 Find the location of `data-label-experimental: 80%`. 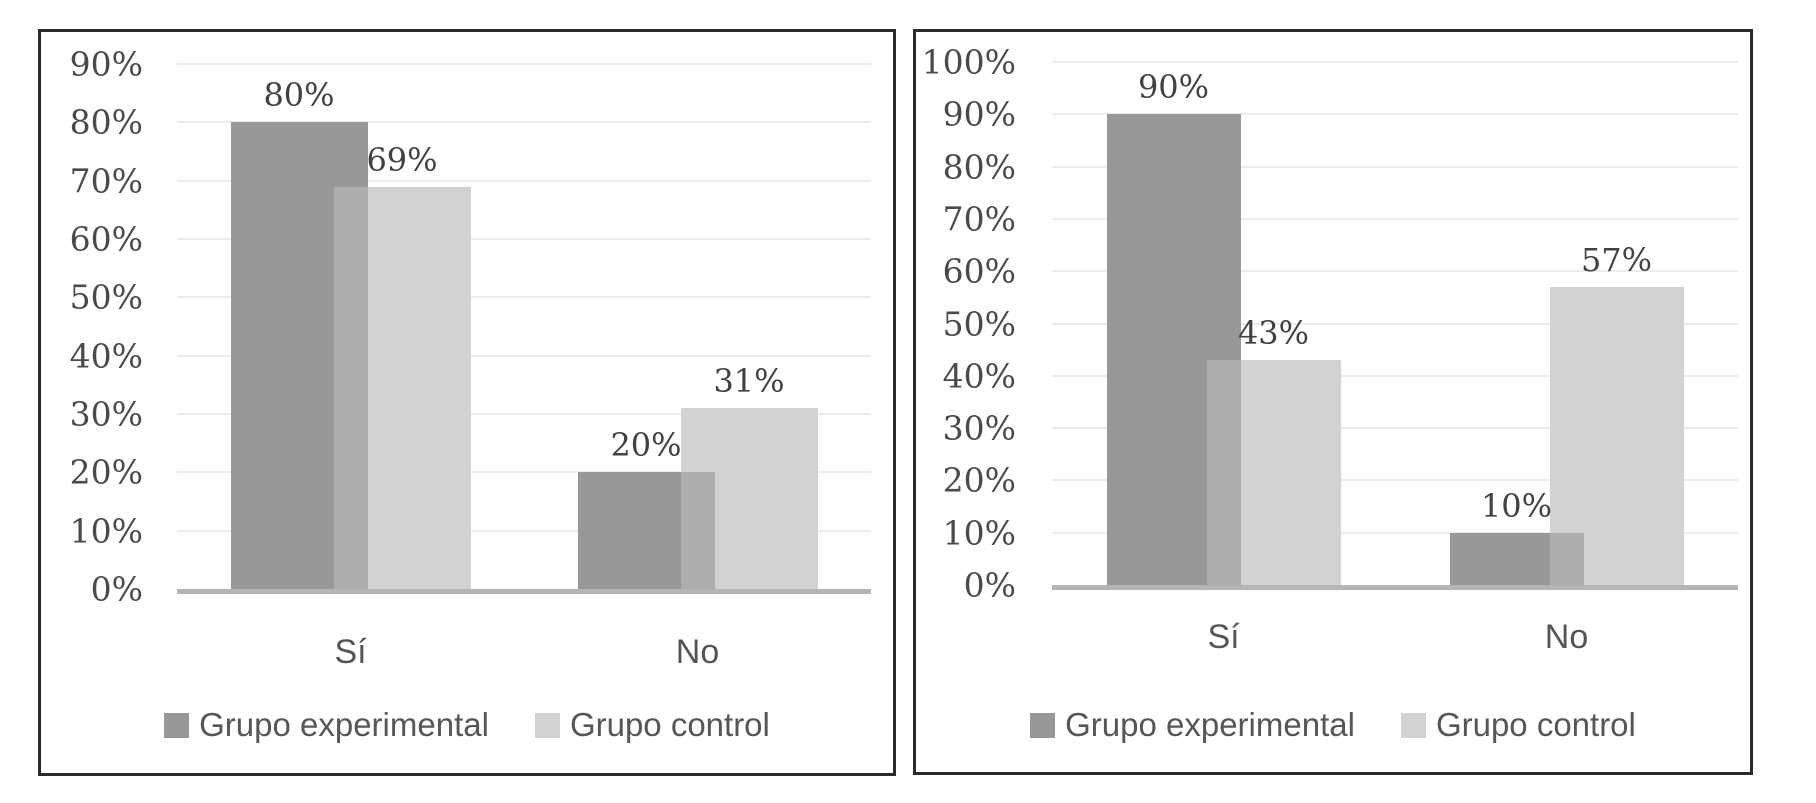

data-label-experimental: 80% is located at coordinates (299, 95).